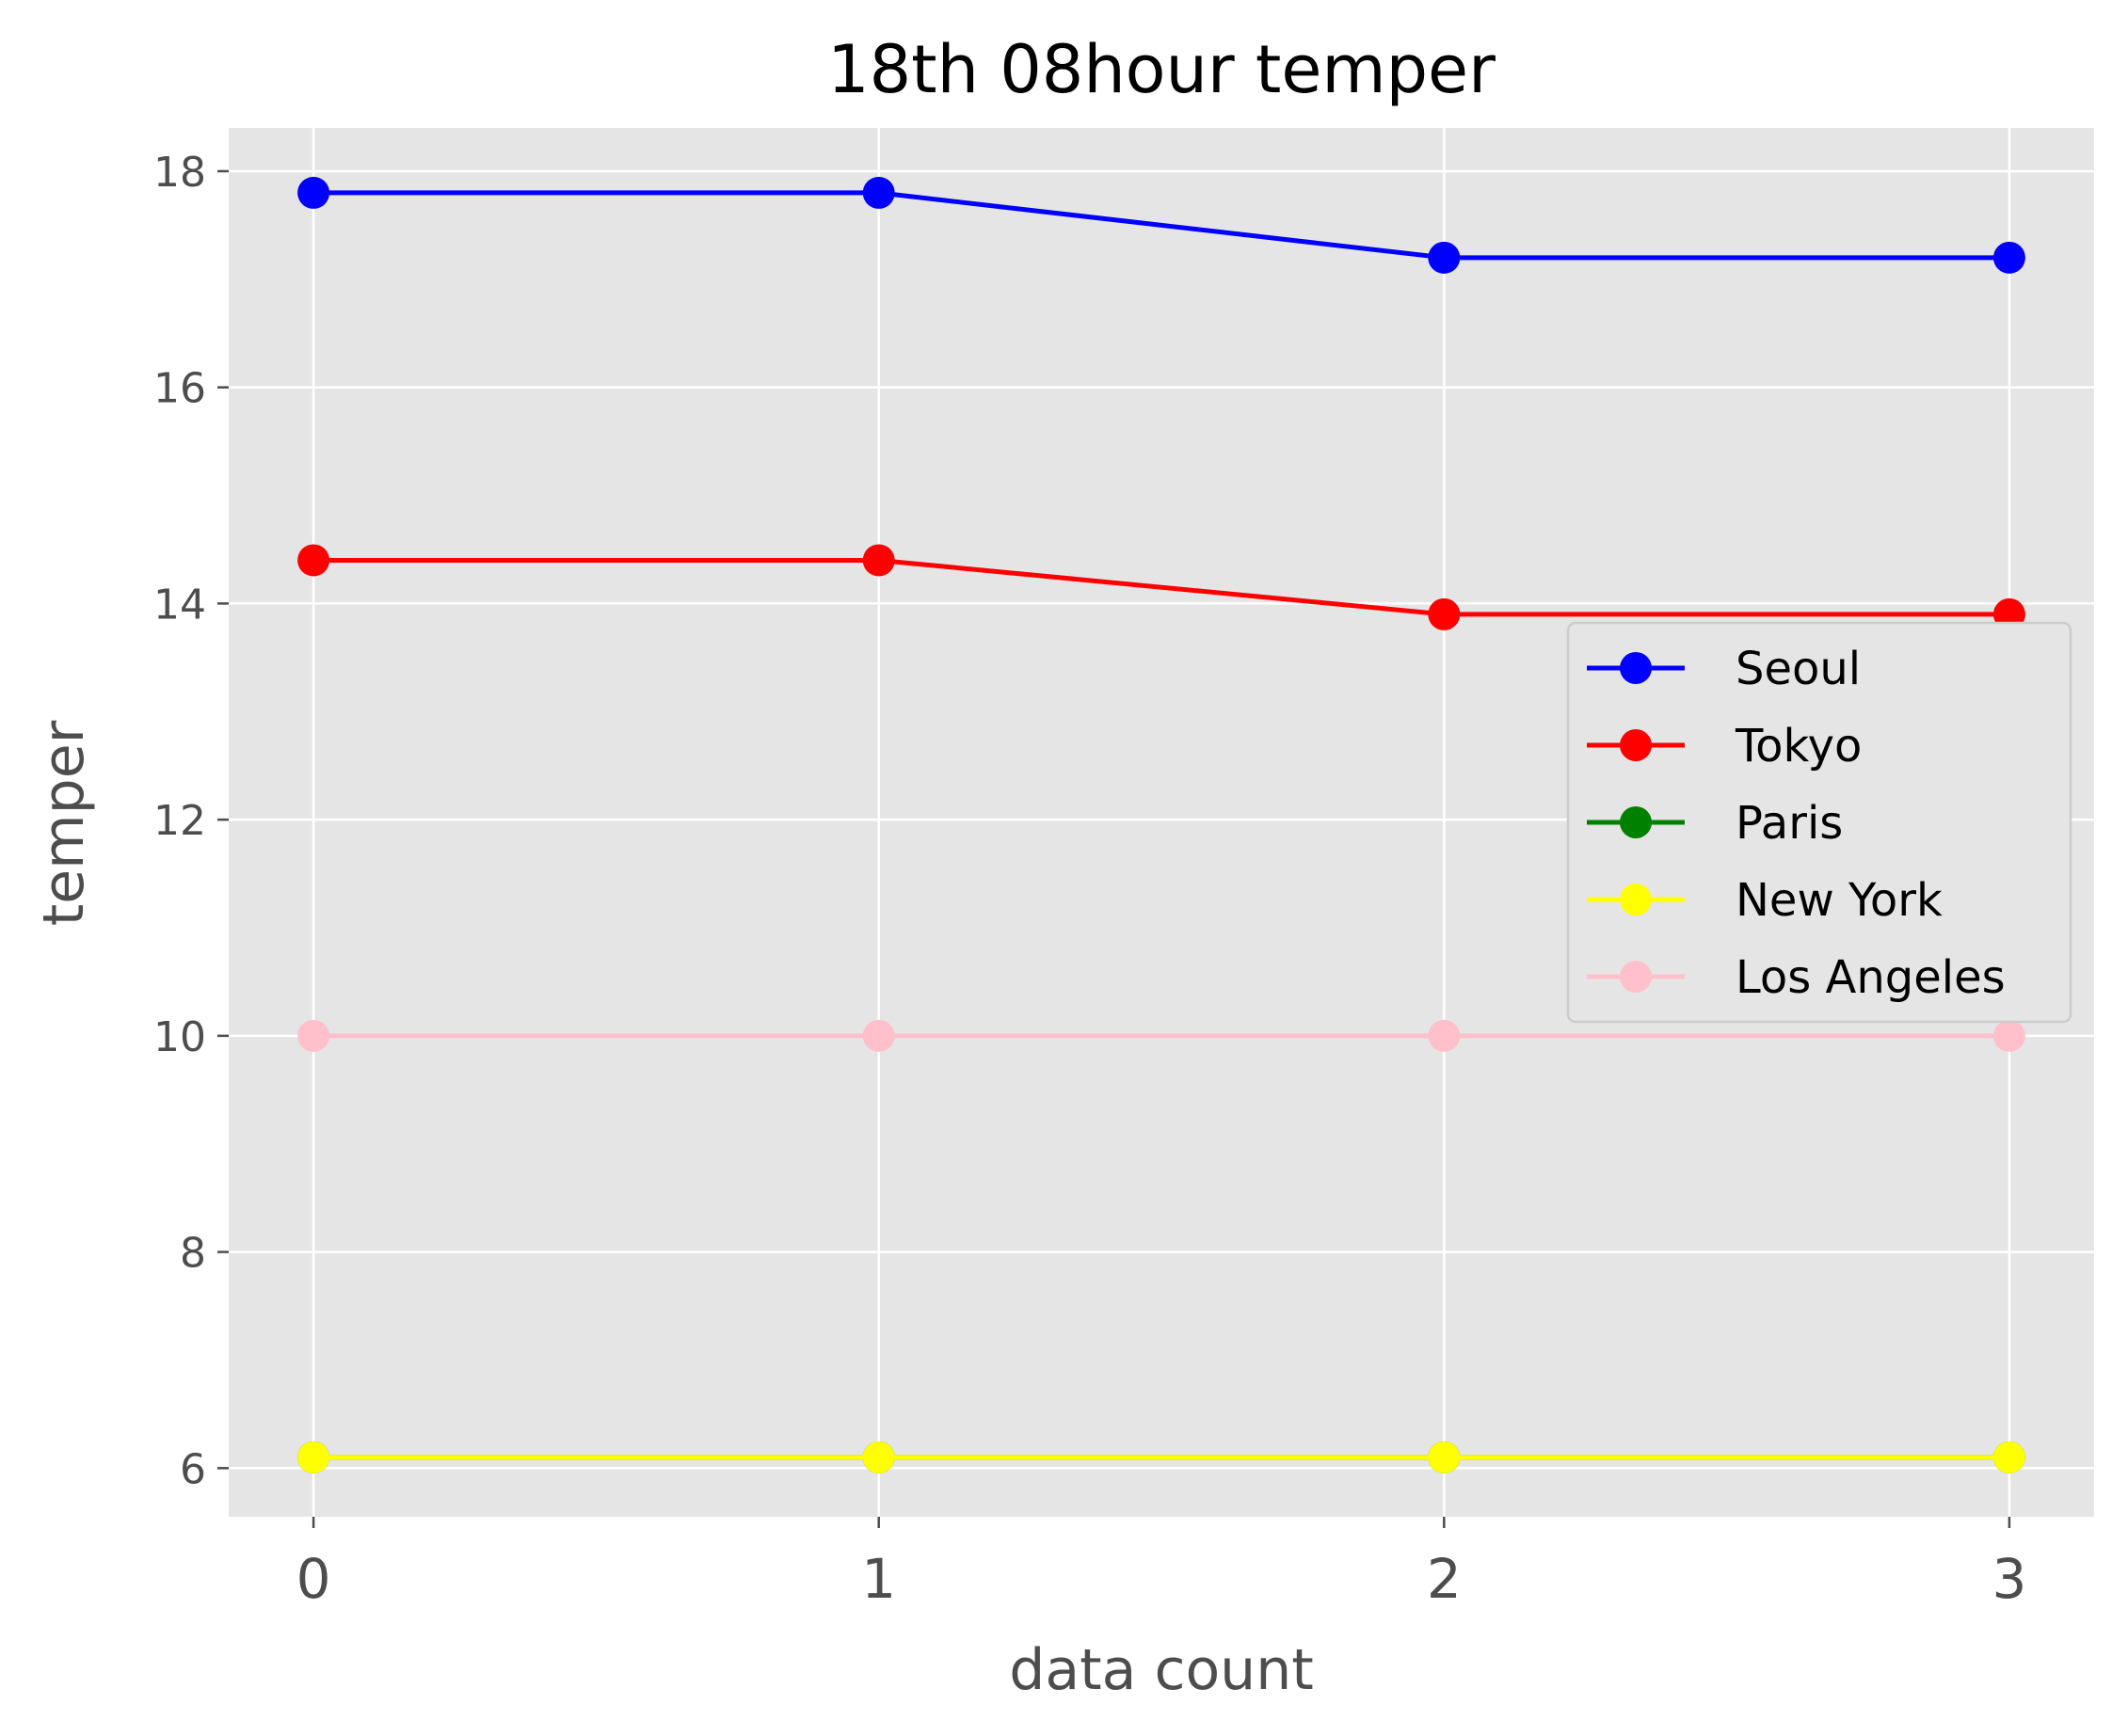  Describe the element at coordinates (179, 389) in the screenshot. I see `y-tick-label: 16` at that location.